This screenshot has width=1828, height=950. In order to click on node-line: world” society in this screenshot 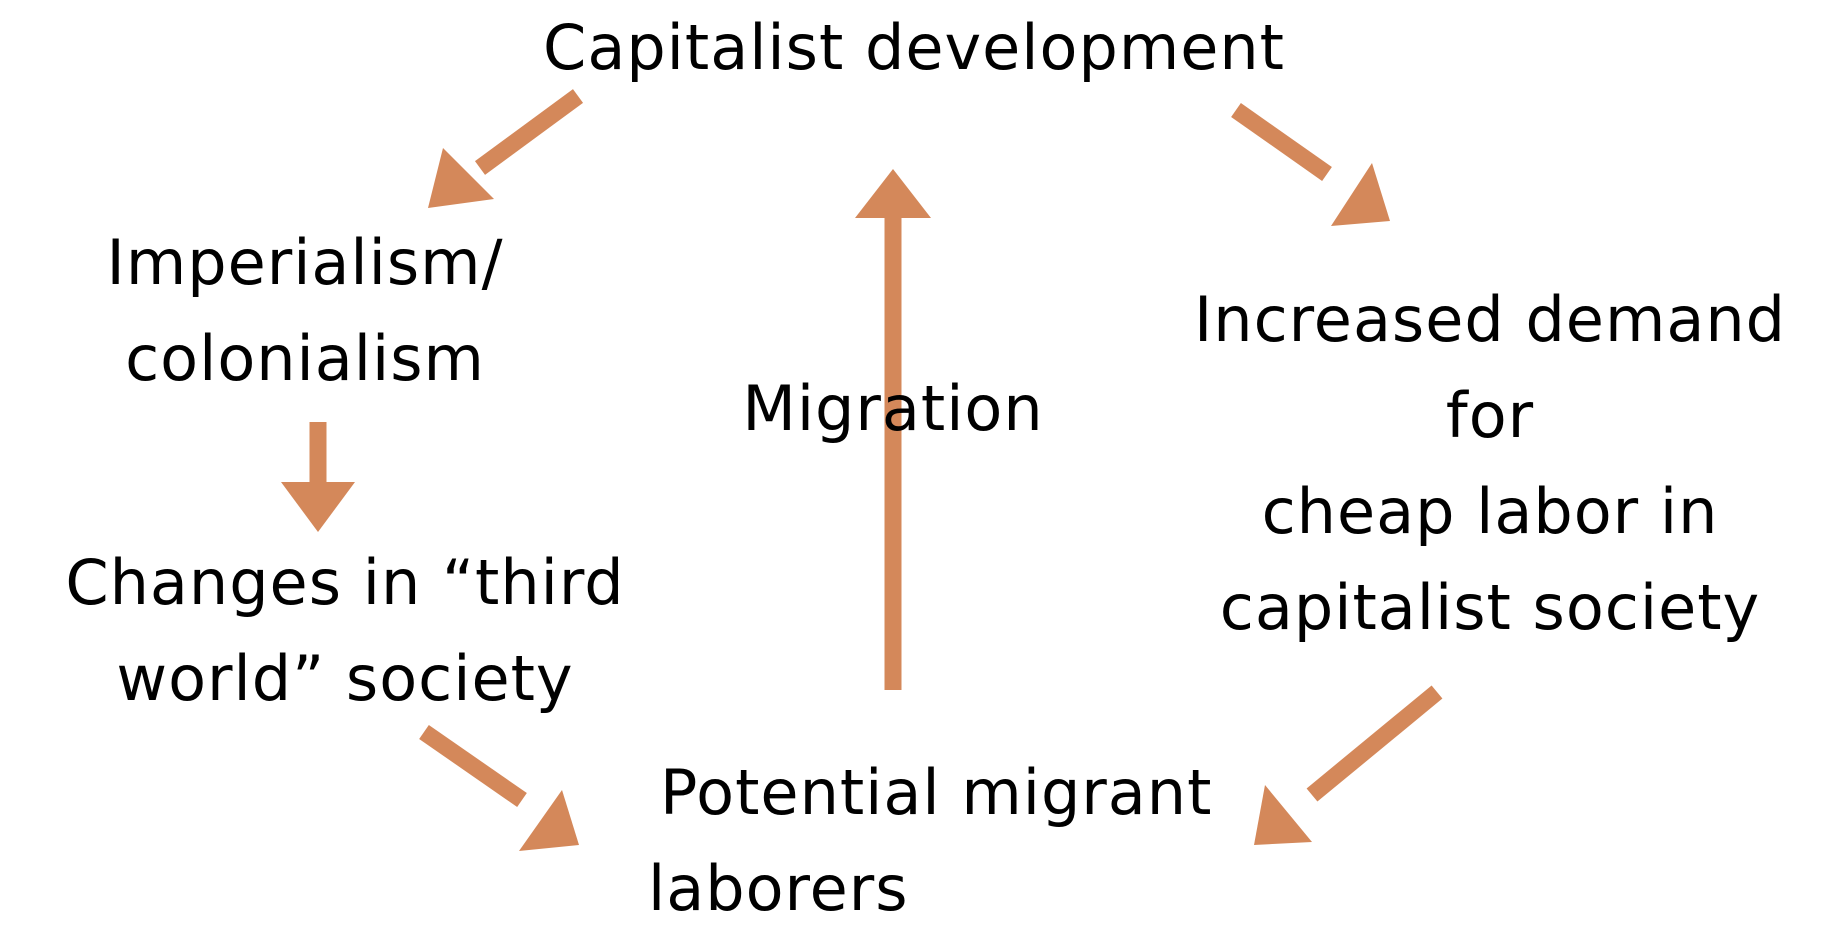, I will do `click(345, 678)`.